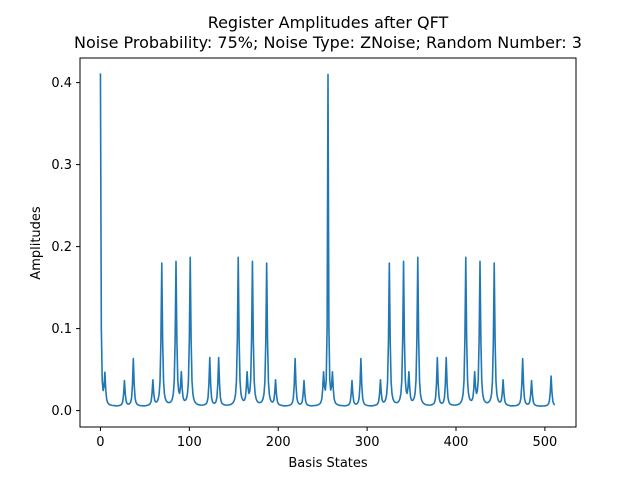  Describe the element at coordinates (61, 411) in the screenshot. I see `y-tick-label: 0.0` at that location.